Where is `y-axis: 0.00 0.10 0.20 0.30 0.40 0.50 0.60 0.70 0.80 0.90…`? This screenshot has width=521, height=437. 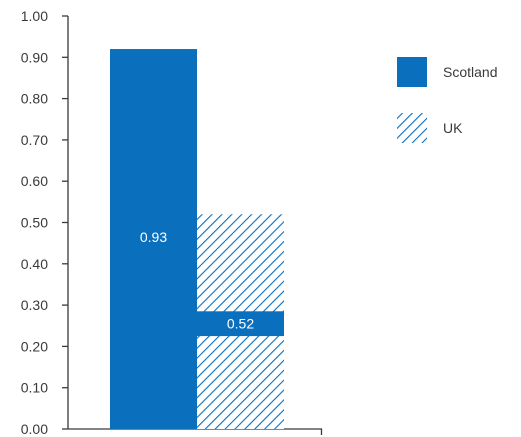 y-axis: 0.00 0.10 0.20 0.30 0.40 0.50 0.60 0.70 0.80 0.90… is located at coordinates (45, 222).